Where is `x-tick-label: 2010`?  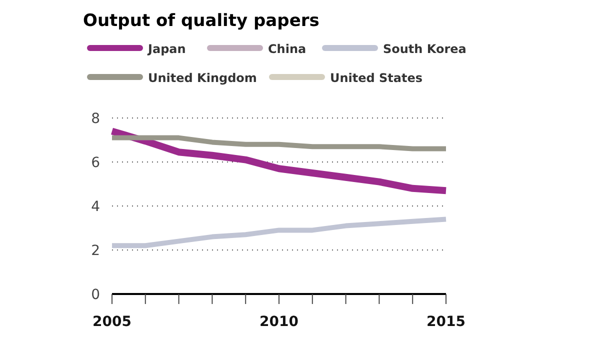 x-tick-label: 2010 is located at coordinates (279, 322).